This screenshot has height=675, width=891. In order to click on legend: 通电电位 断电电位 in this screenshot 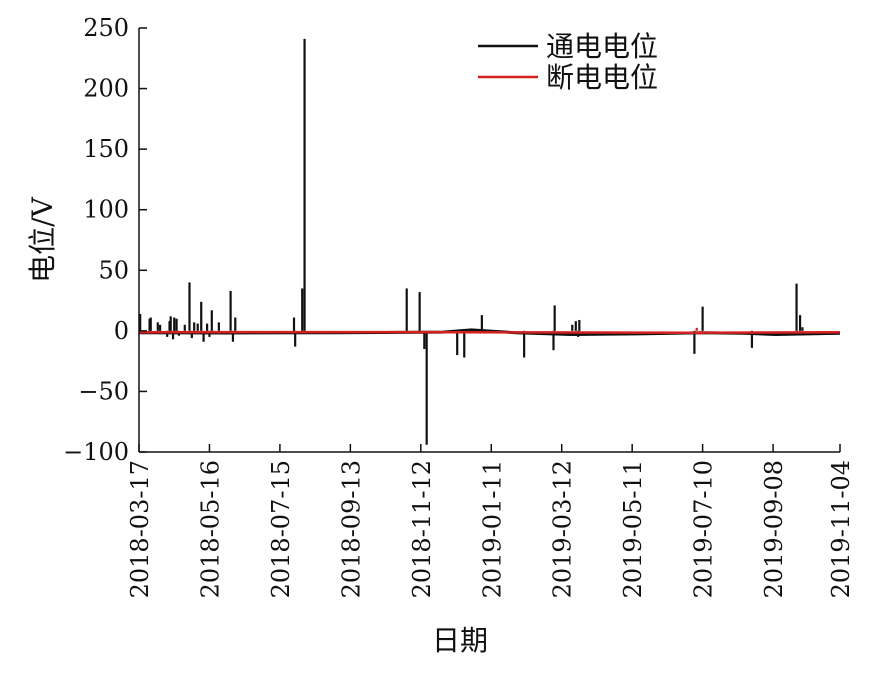, I will do `click(568, 62)`.